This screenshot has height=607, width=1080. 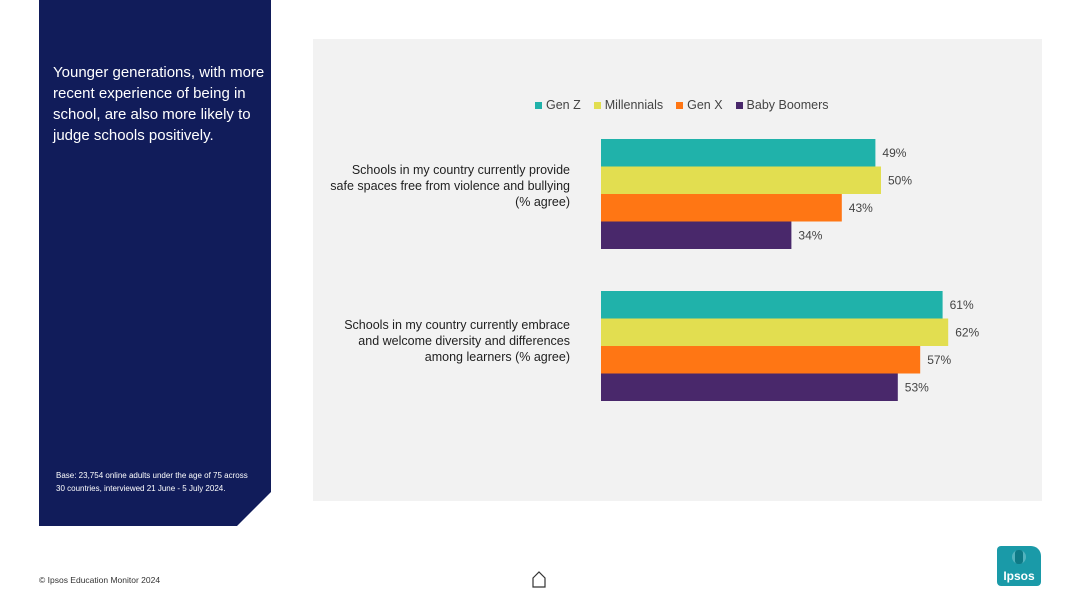 What do you see at coordinates (967, 332) in the screenshot?
I see `data-label: 62%` at bounding box center [967, 332].